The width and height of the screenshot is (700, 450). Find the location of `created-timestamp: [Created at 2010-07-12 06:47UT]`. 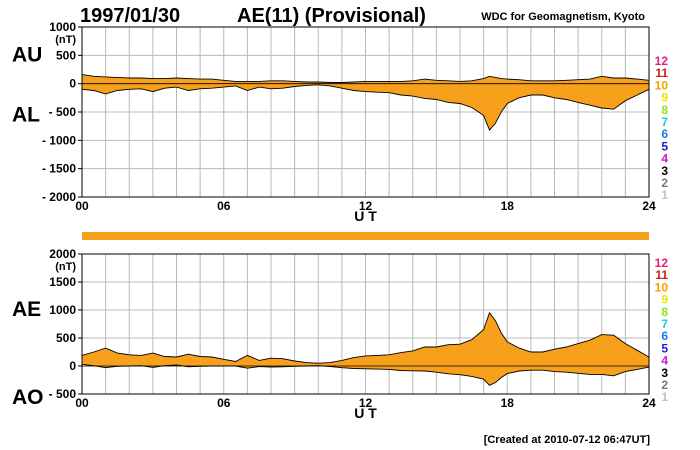

created-timestamp: [Created at 2010-07-12 06:47UT] is located at coordinates (567, 440).